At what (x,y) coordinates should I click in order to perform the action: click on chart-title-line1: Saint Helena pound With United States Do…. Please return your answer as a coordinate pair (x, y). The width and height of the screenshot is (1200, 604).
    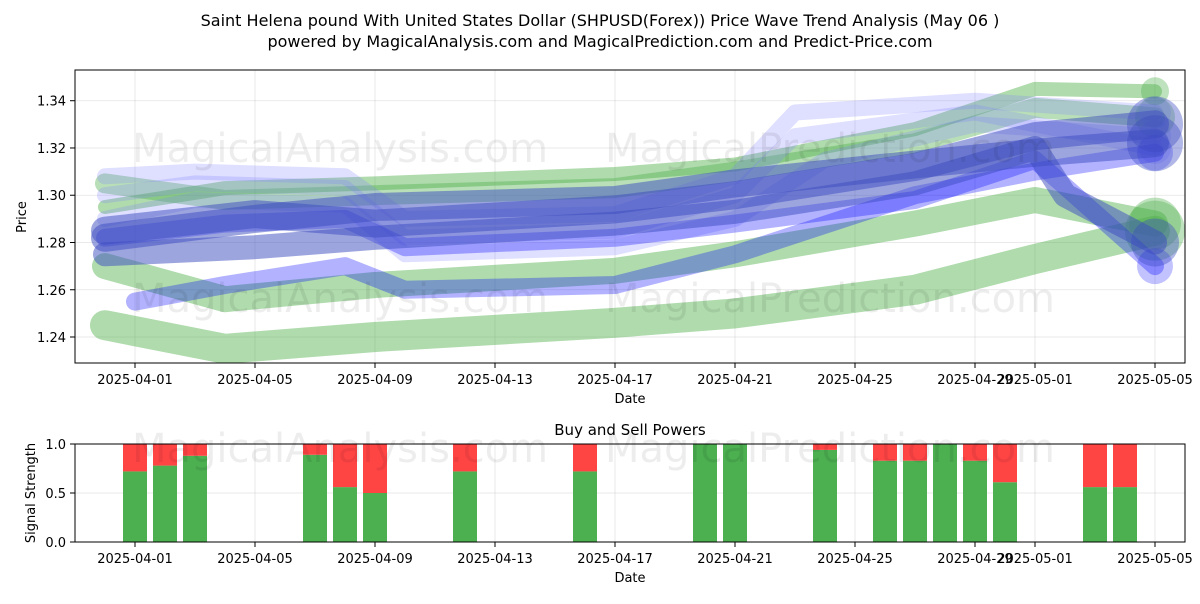
    Looking at the image, I should click on (600, 20).